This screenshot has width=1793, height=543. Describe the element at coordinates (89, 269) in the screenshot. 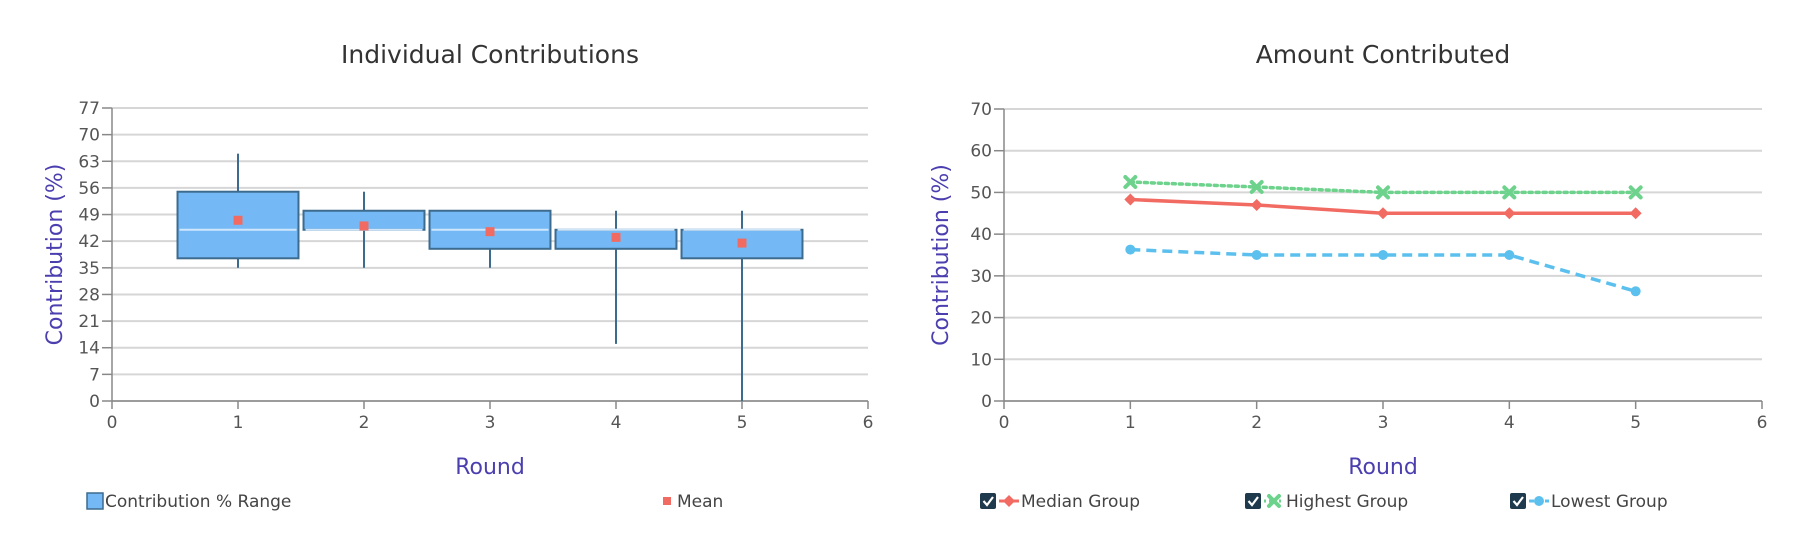

I see `y-tick-label: 35` at that location.